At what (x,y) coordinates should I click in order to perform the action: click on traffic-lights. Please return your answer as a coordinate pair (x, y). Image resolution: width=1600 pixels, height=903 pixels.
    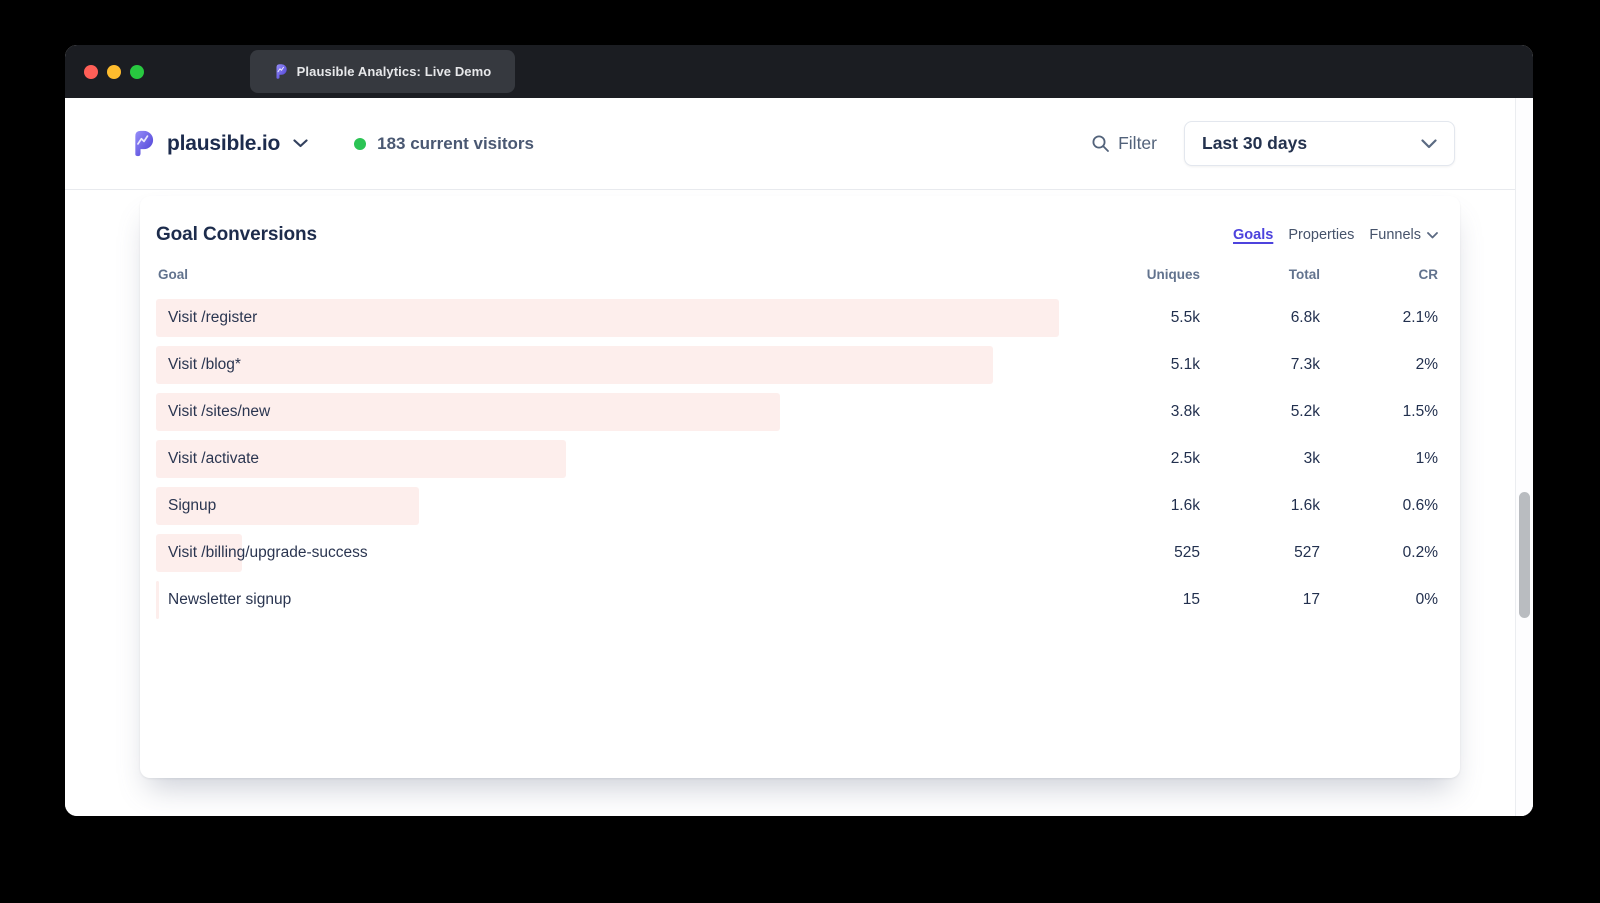
    Looking at the image, I should click on (114, 71).